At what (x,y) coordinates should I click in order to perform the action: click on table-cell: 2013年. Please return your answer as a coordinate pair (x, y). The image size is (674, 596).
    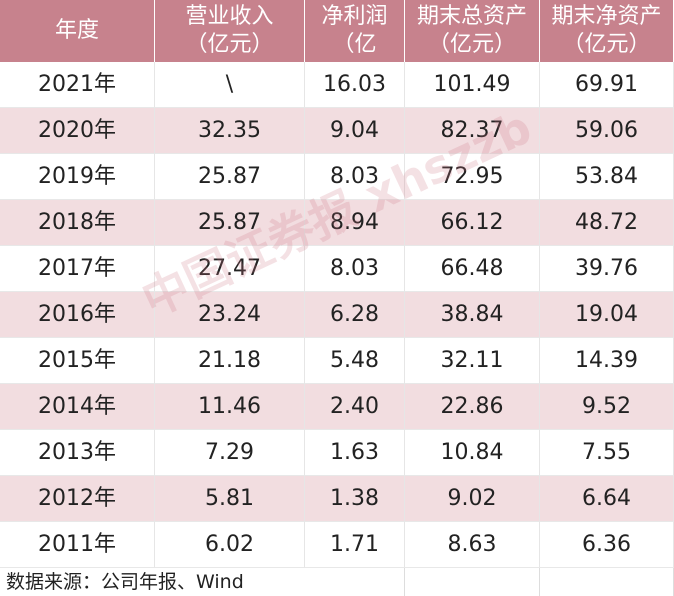
    Looking at the image, I should click on (77, 453).